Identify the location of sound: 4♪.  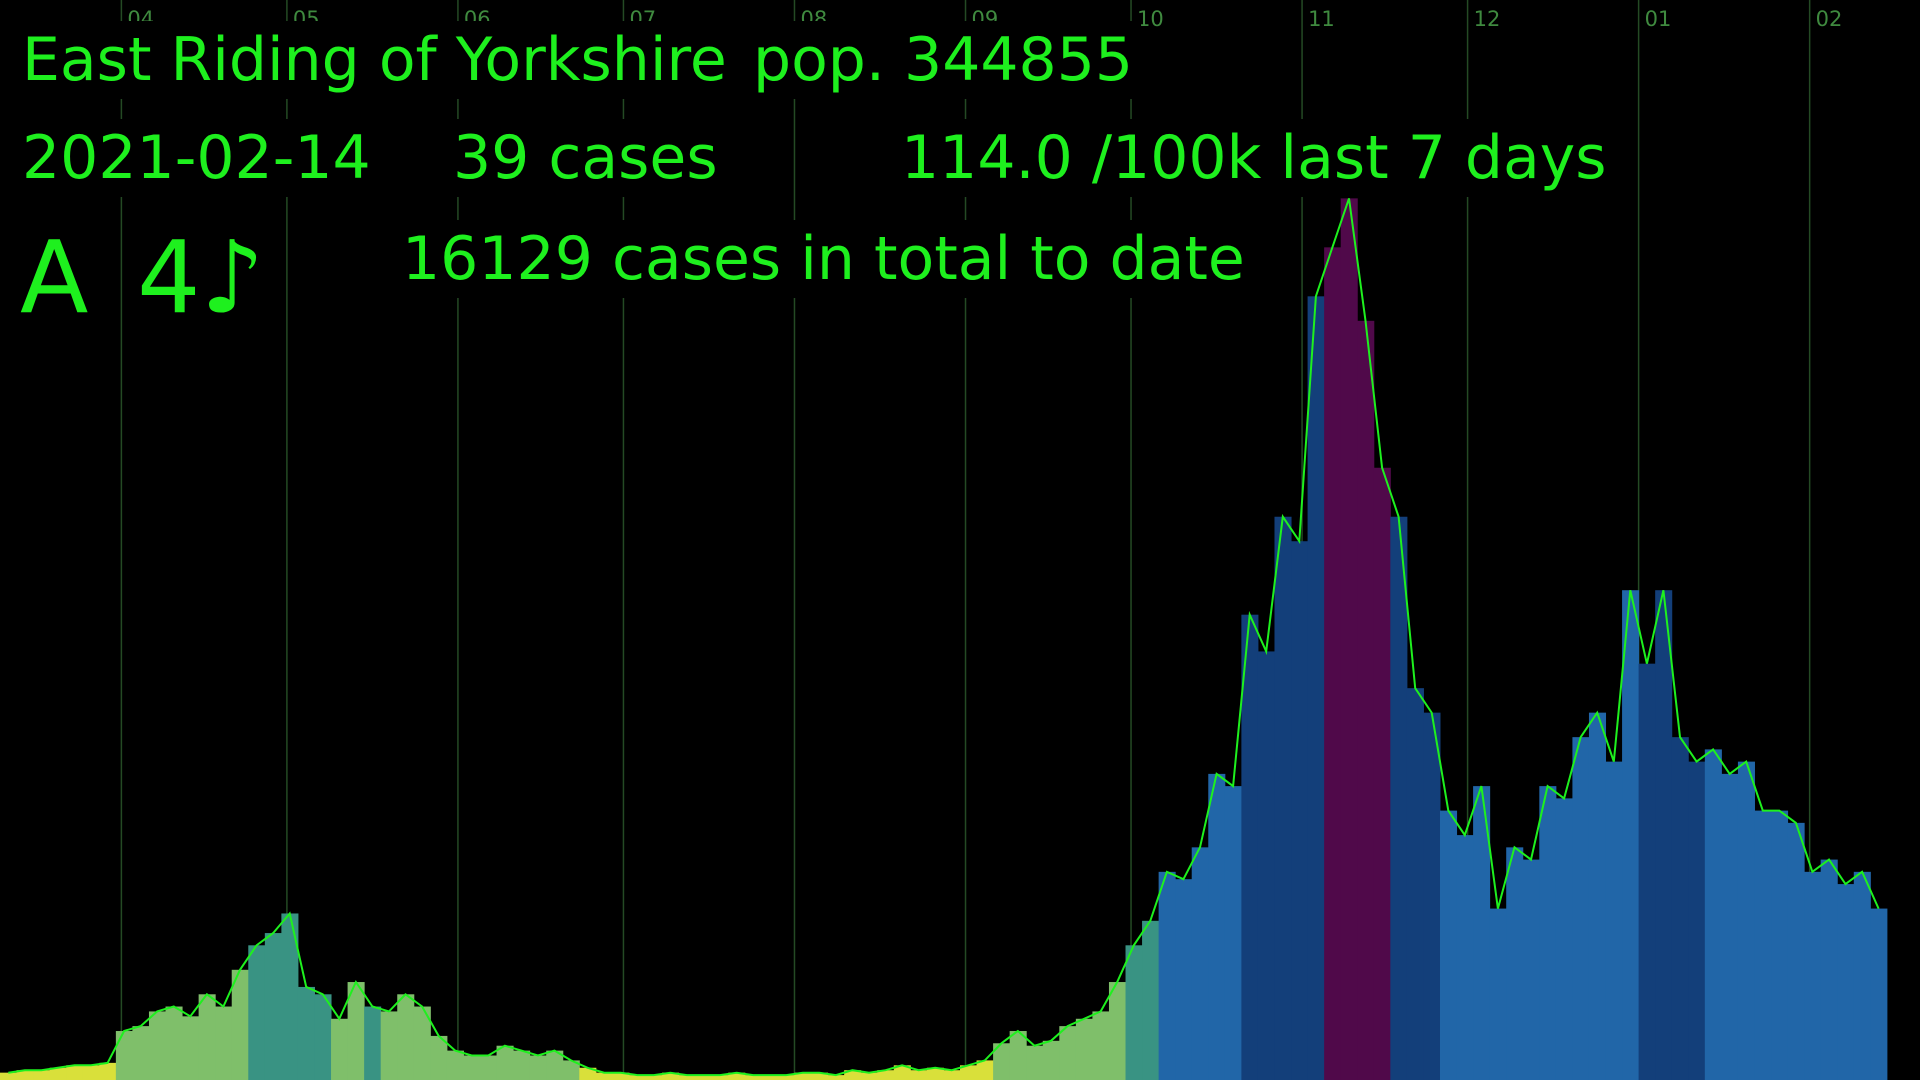
(200, 277).